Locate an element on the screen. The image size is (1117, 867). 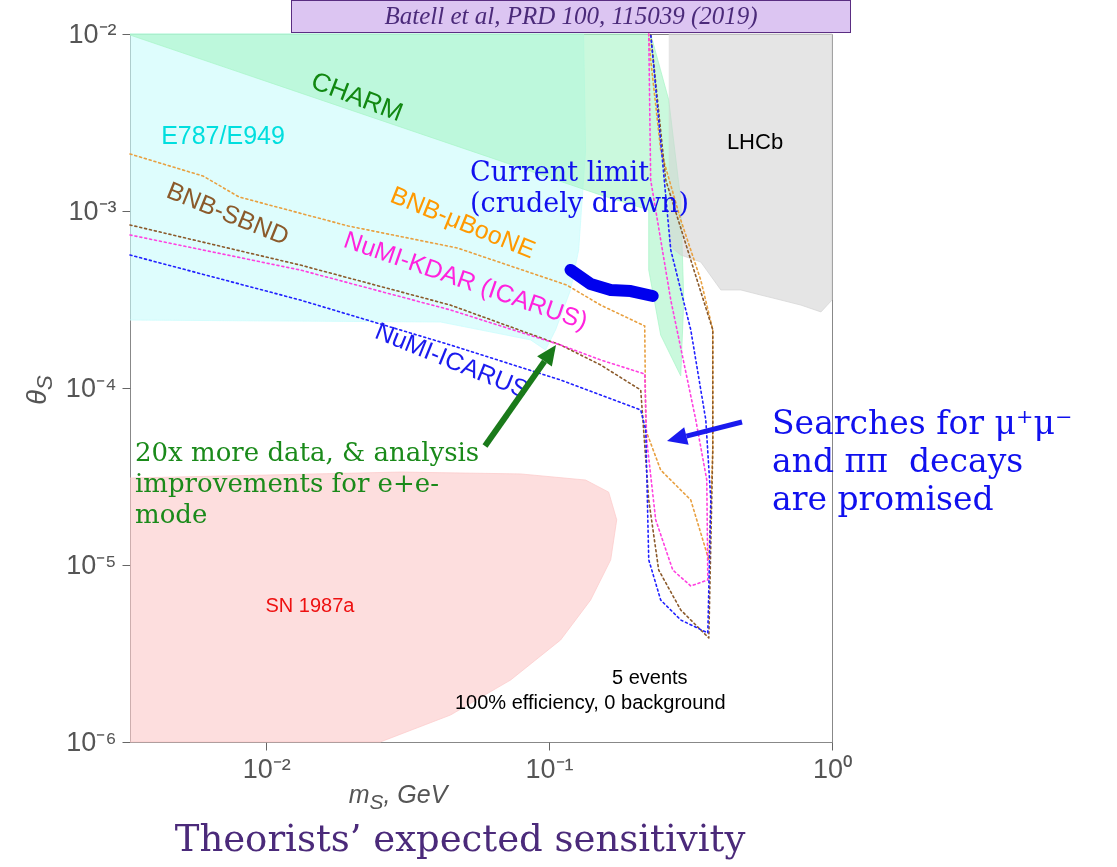
x-tick-label: 10⁰ is located at coordinates (832, 768).